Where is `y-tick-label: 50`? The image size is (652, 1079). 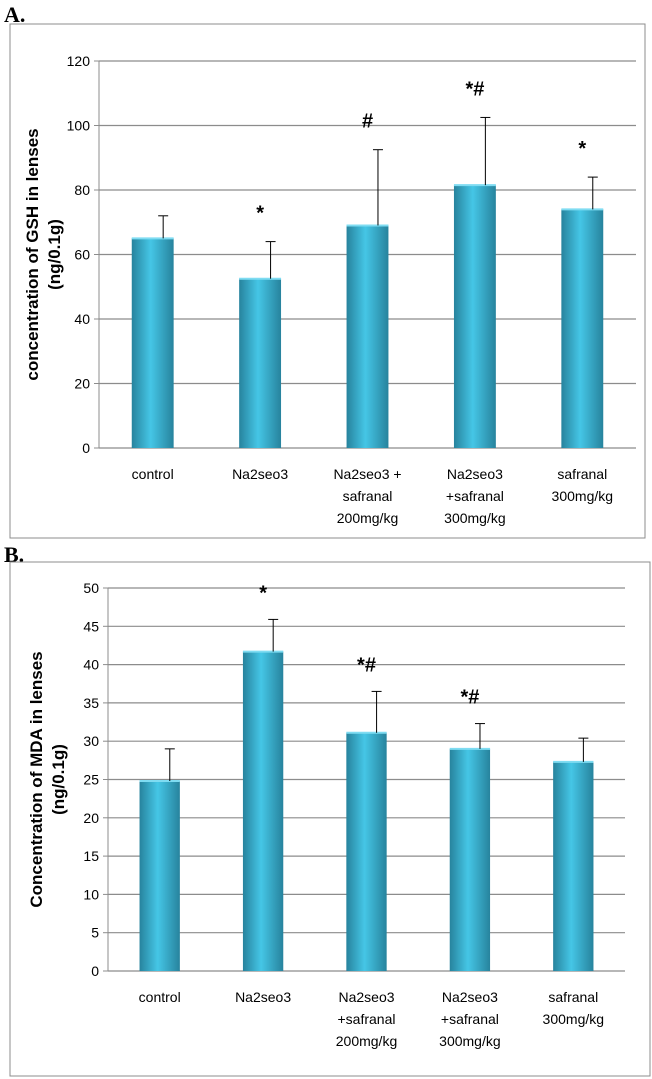
y-tick-label: 50 is located at coordinates (91, 588).